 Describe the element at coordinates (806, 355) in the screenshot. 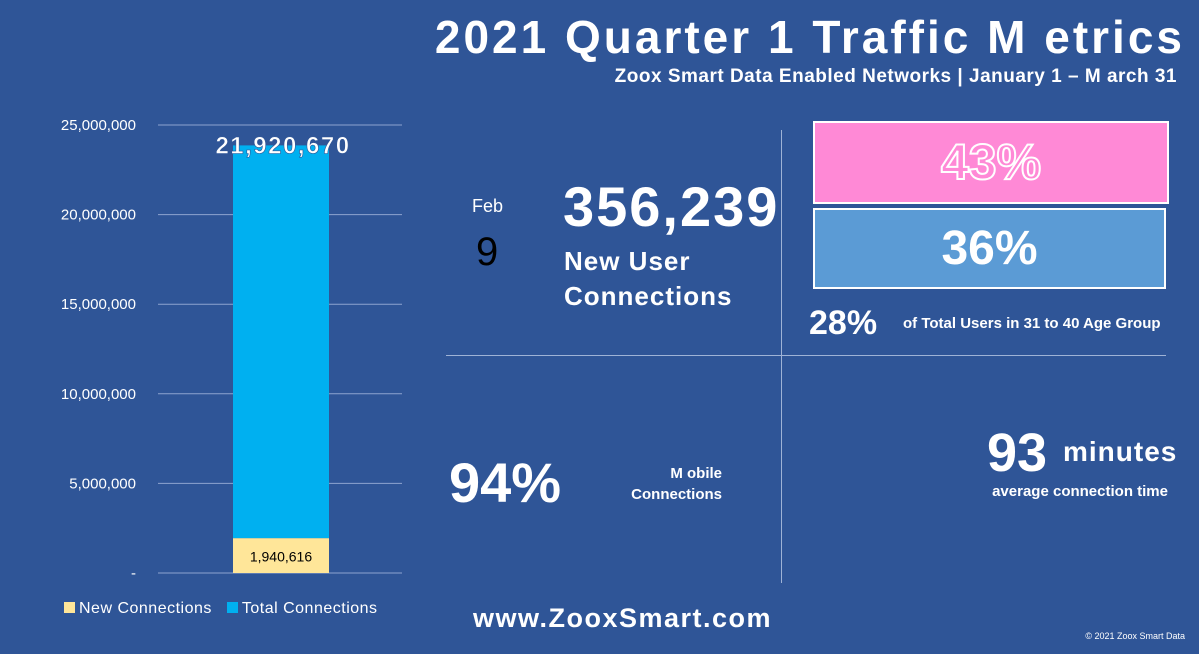

I see `horizontal-divider` at that location.